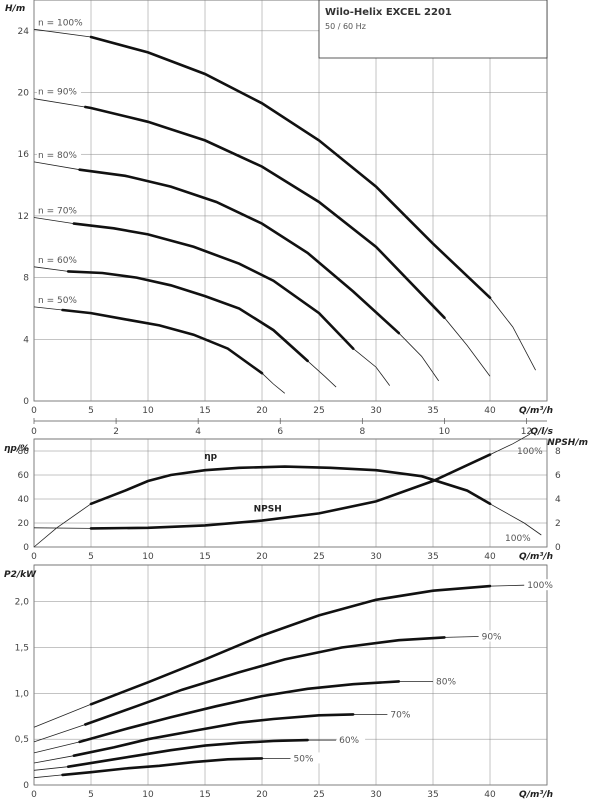  I want to click on lps-tick: 4, so click(198, 432).